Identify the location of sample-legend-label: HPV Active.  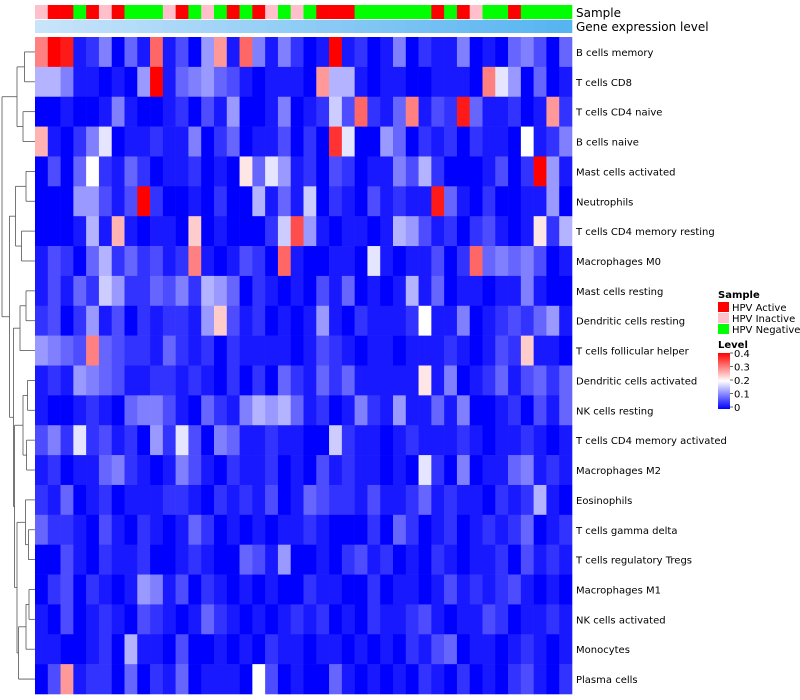
(759, 308).